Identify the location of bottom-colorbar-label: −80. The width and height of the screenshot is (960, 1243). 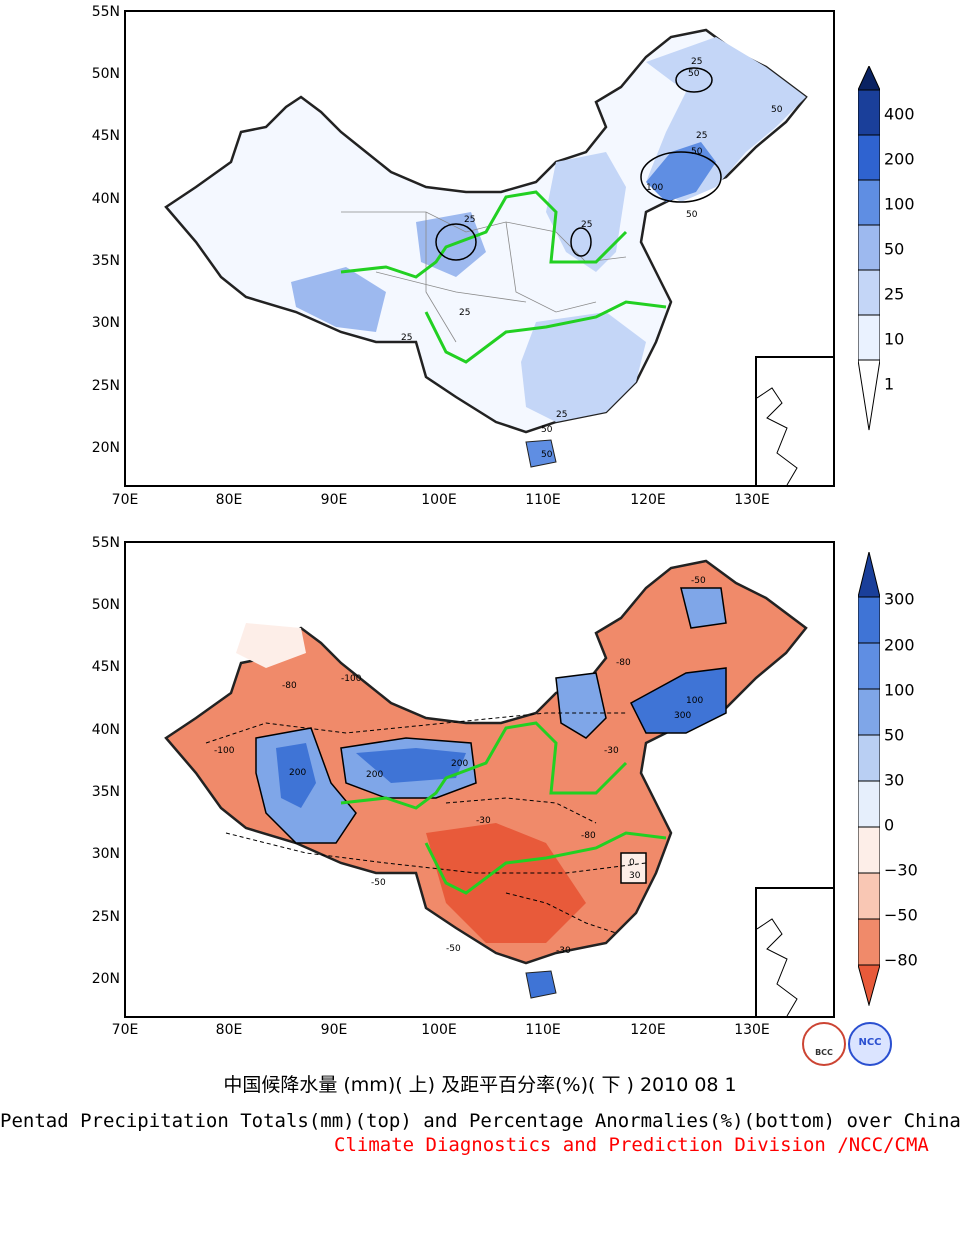
(901, 960).